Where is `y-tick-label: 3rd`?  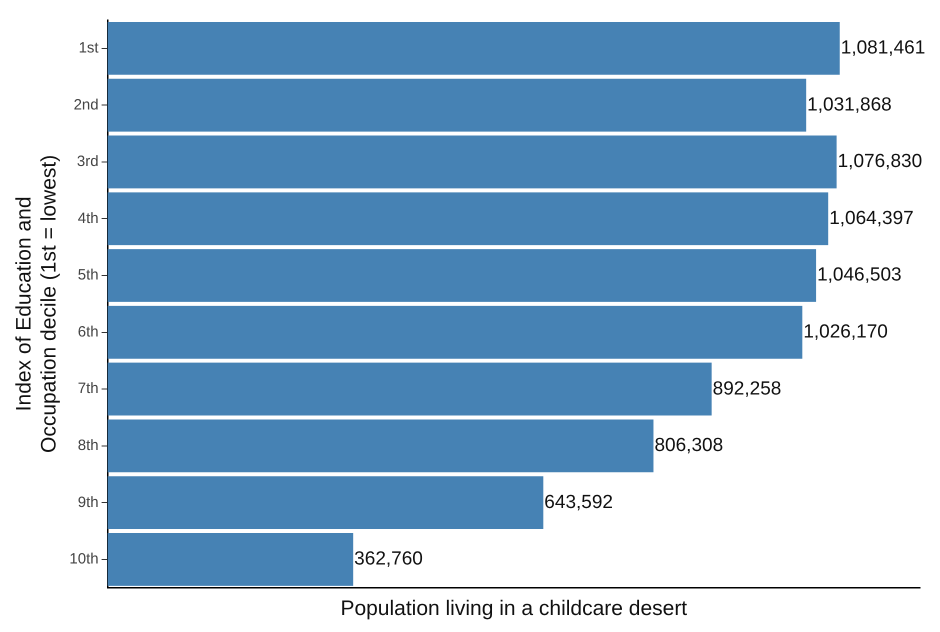 y-tick-label: 3rd is located at coordinates (87, 161).